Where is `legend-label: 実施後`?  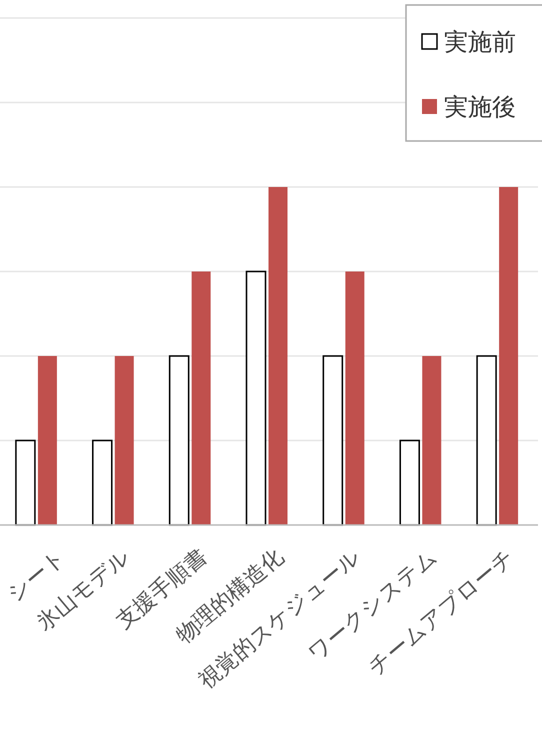 legend-label: 実施後 is located at coordinates (480, 107).